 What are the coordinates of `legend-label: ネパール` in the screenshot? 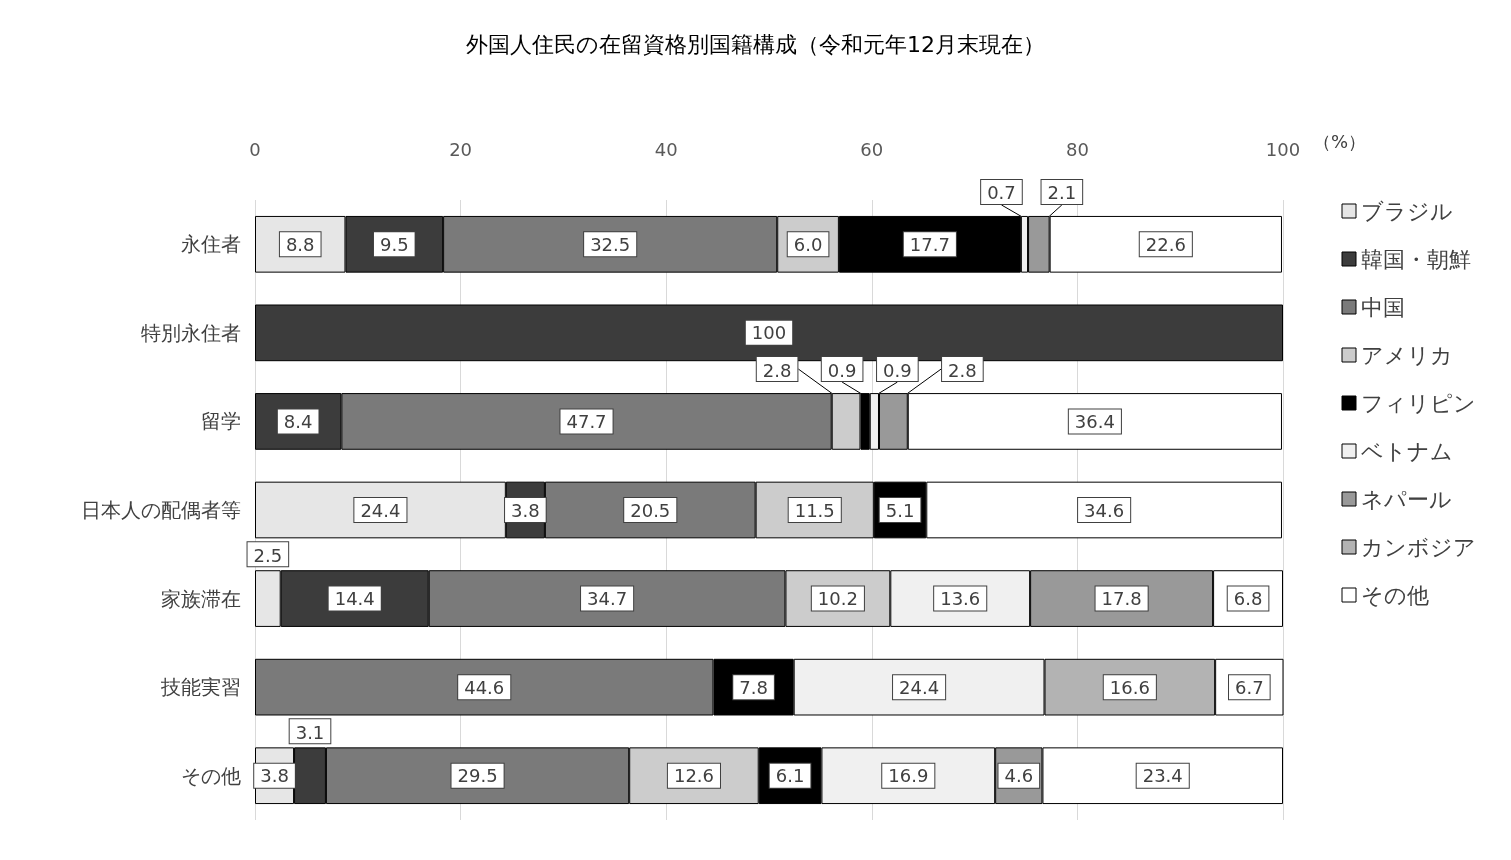 It's located at (1406, 499).